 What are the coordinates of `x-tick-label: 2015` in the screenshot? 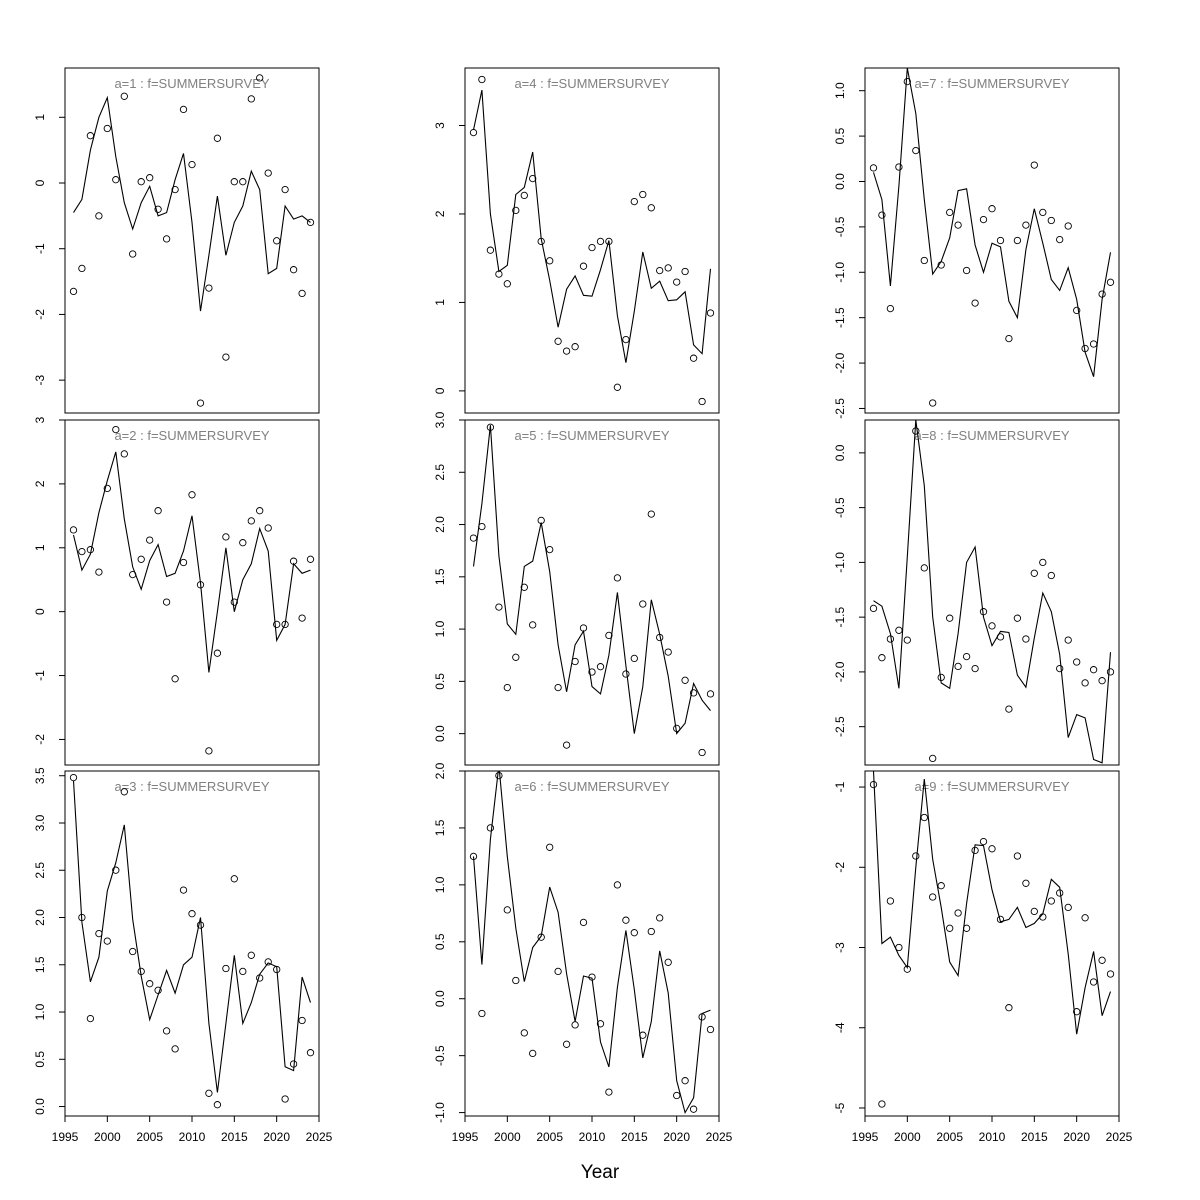 It's located at (1034, 1137).